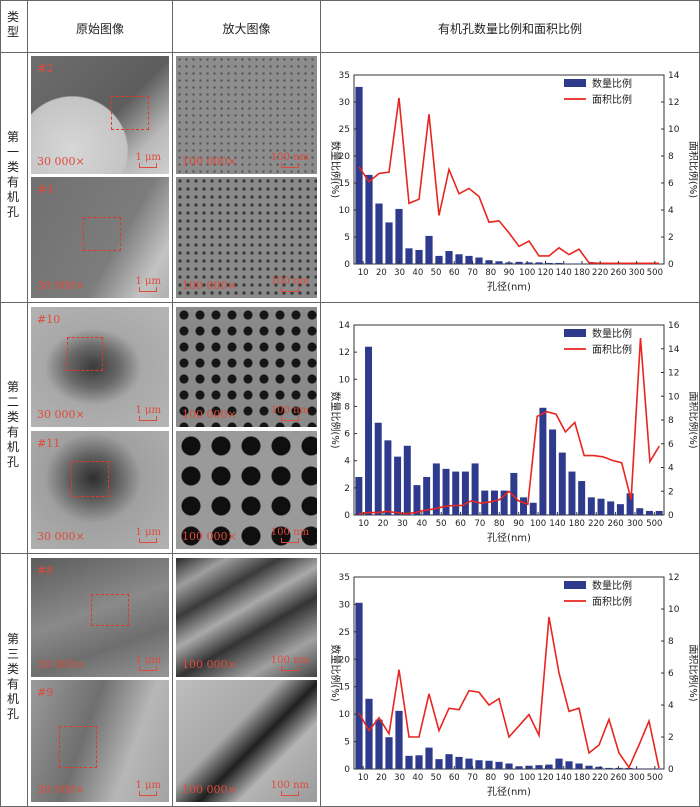 Image resolution: width=700 pixels, height=807 pixels. I want to click on y-tick-label: 0, so click(347, 516).